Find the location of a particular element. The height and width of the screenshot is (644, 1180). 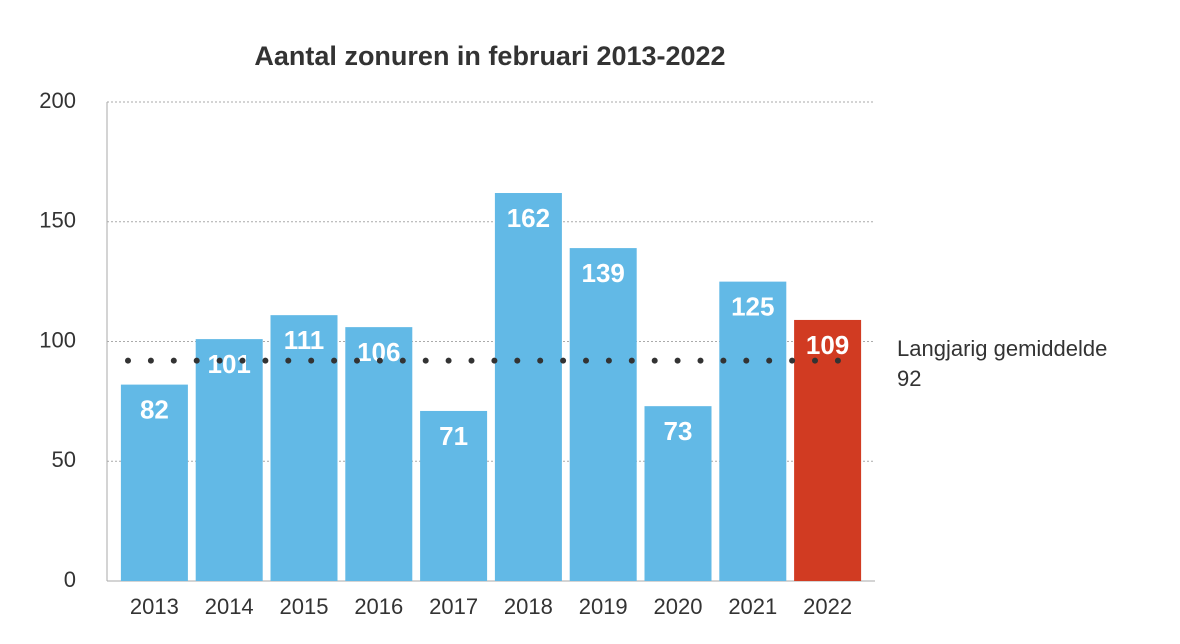

x-tick-label: 2014 is located at coordinates (229, 606).